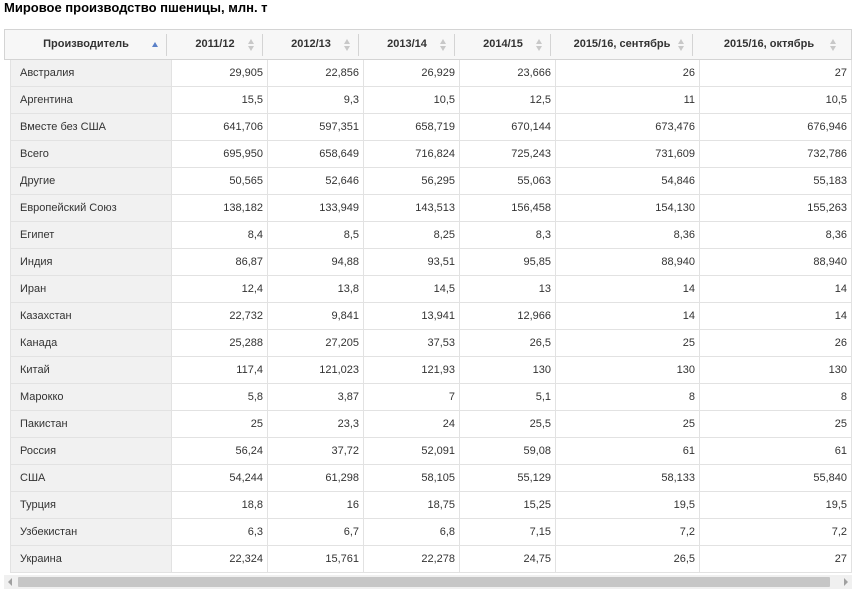  What do you see at coordinates (220, 532) in the screenshot?
I see `value-cell: 6,3` at bounding box center [220, 532].